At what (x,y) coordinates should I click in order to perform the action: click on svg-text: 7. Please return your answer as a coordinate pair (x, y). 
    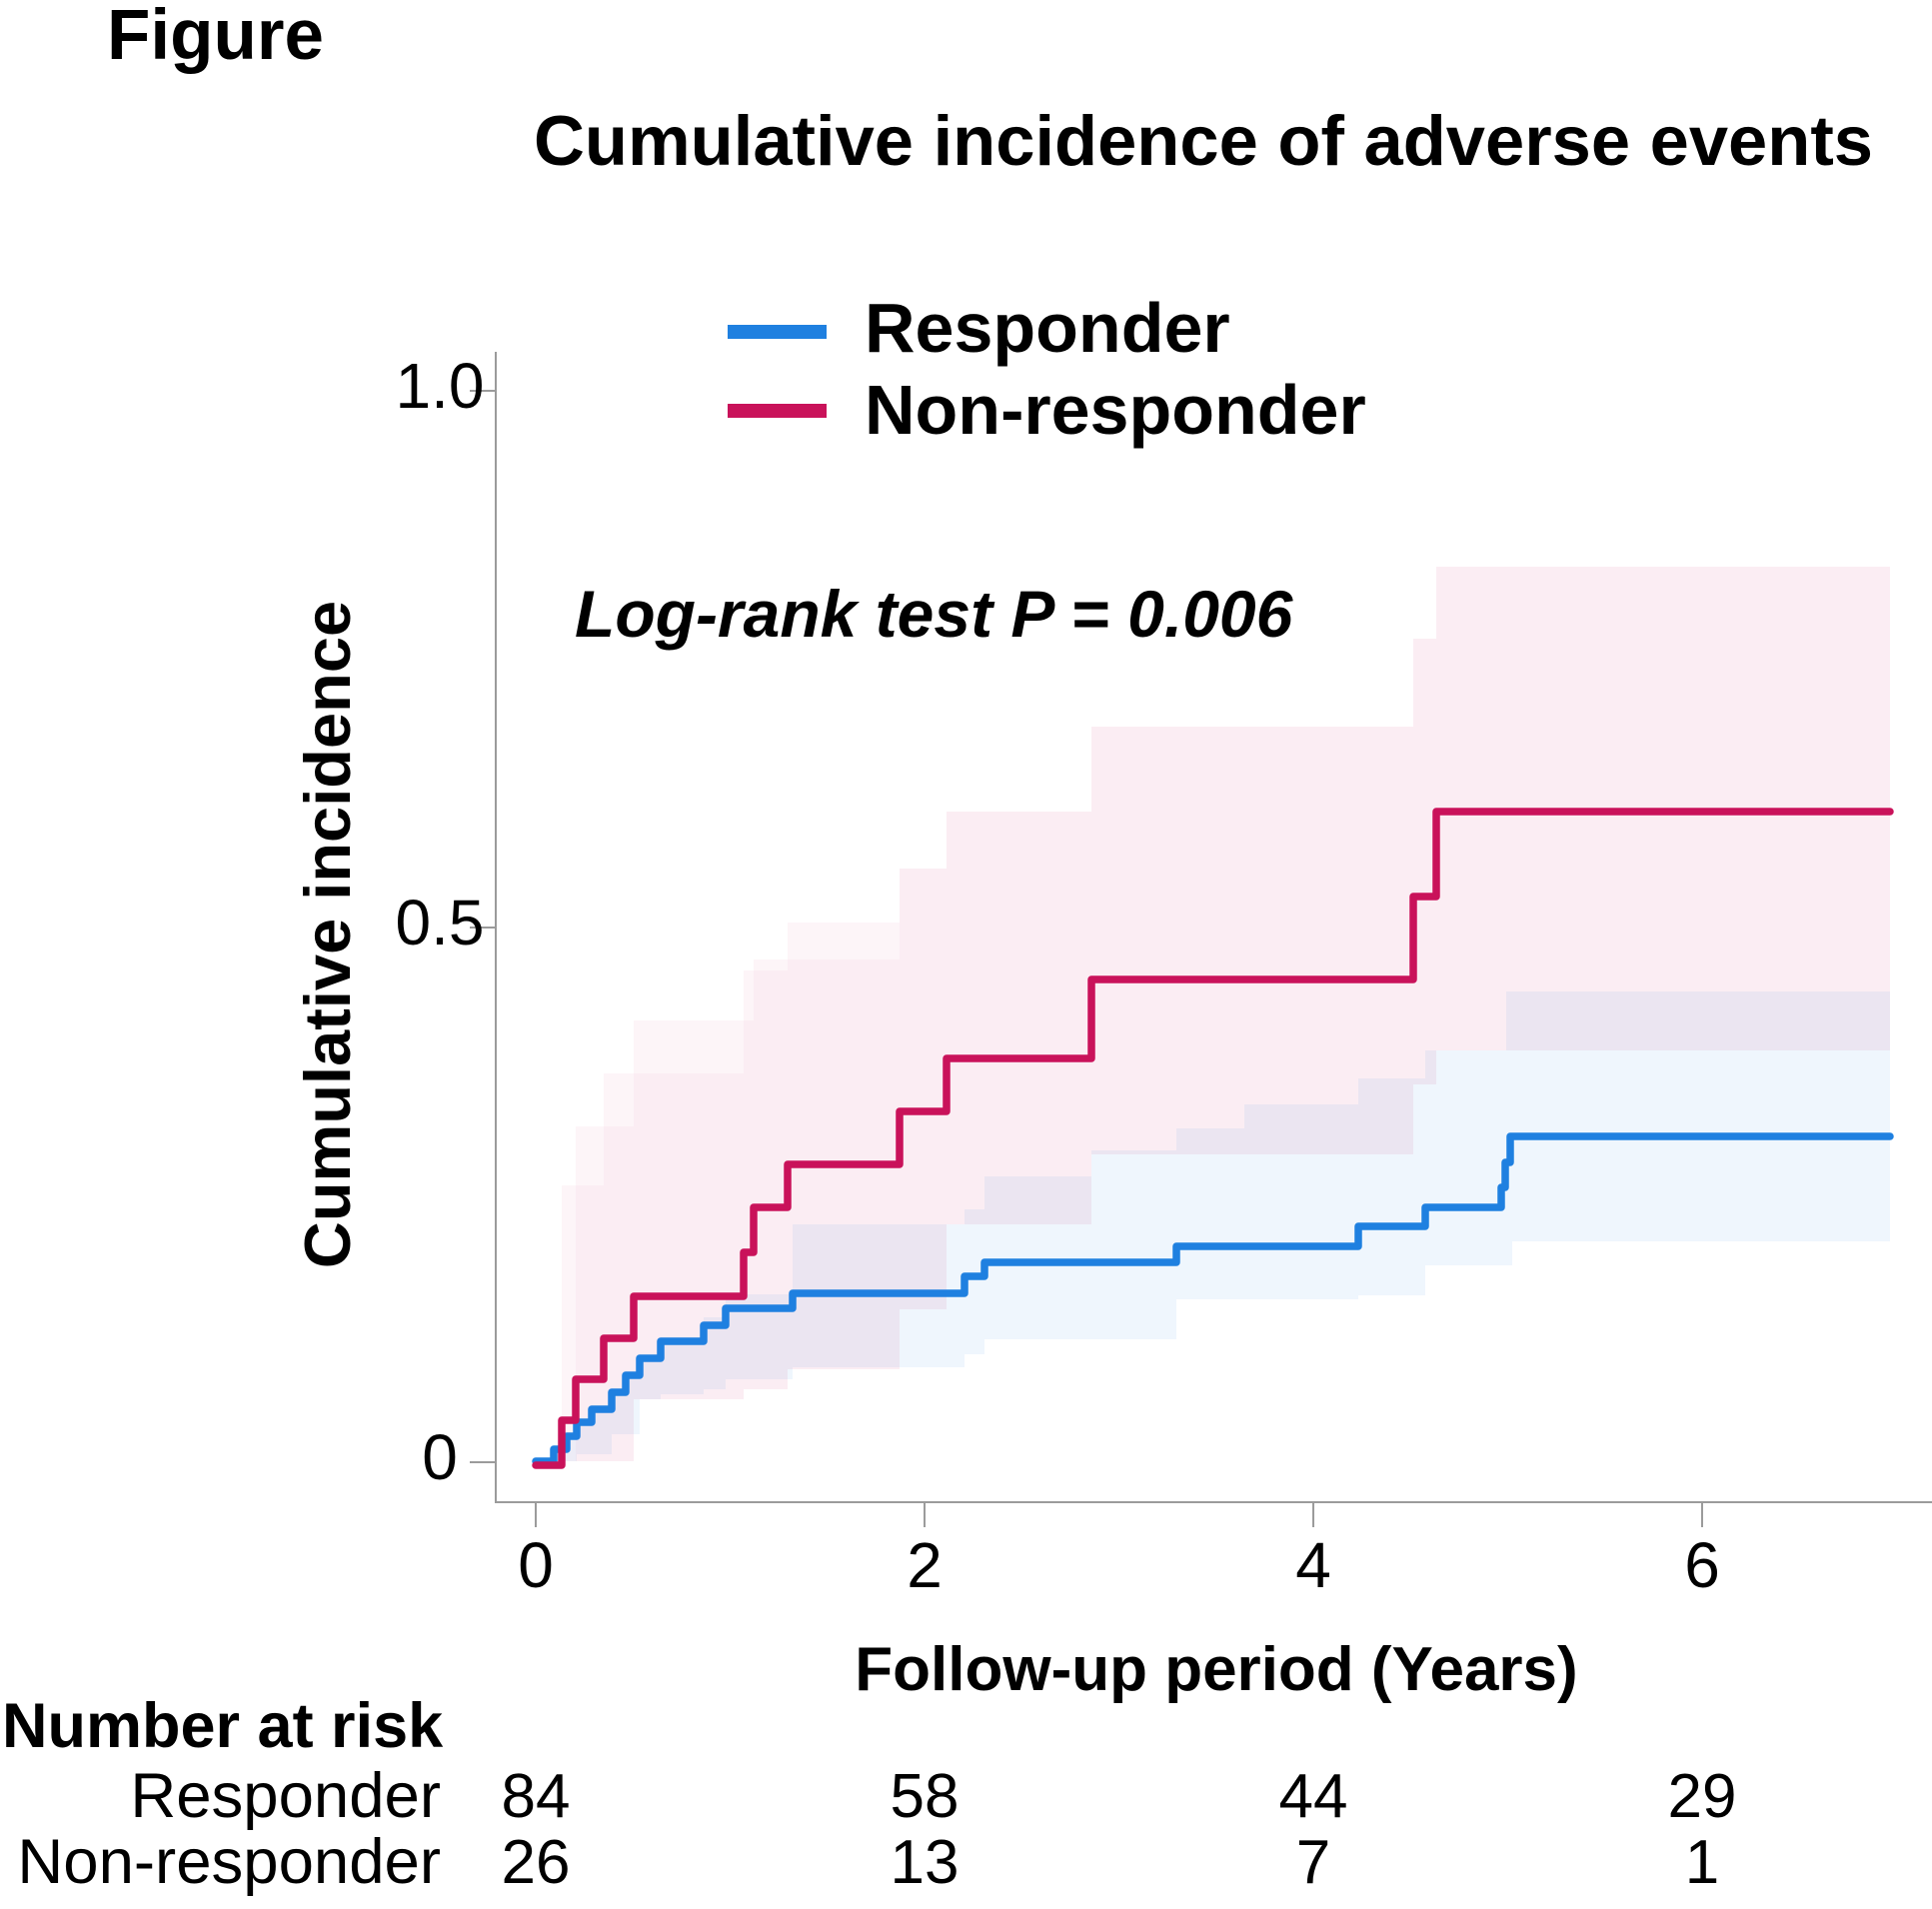
    Looking at the image, I should click on (1313, 1862).